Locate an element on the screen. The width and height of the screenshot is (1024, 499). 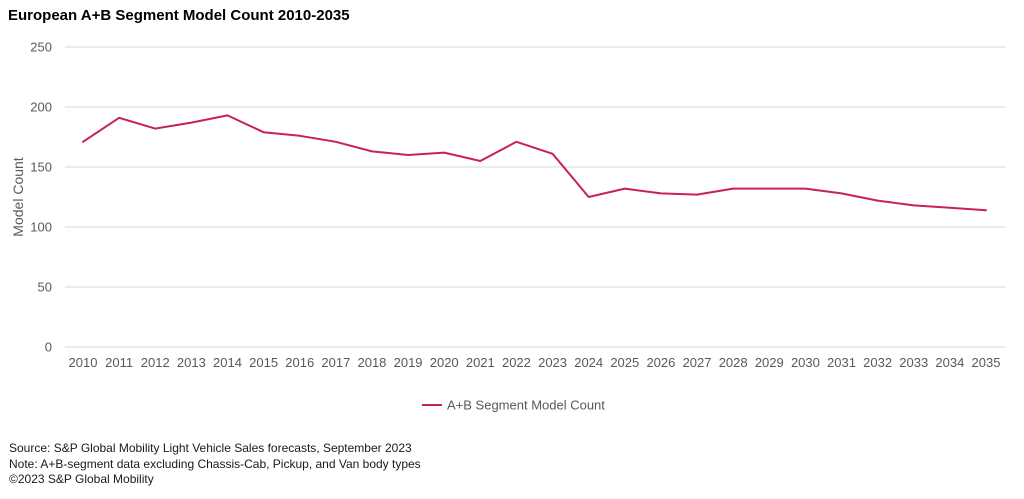
legend: A+B Segment Model Count is located at coordinates (513, 405).